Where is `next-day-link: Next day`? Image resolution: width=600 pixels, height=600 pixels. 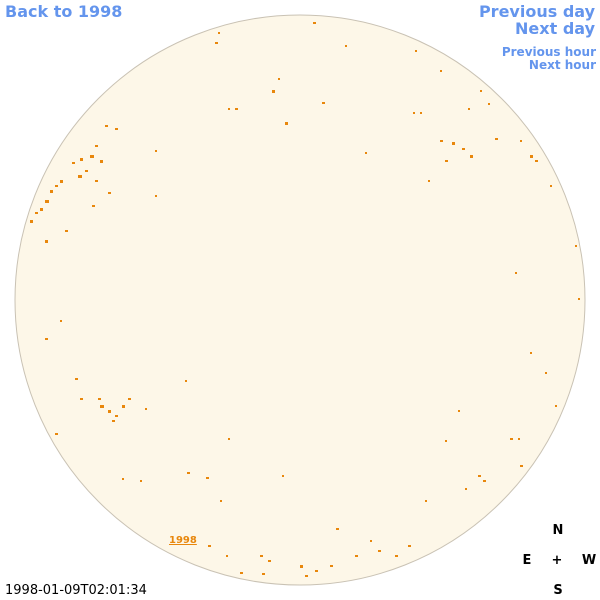
next-day-link: Next day is located at coordinates (555, 28).